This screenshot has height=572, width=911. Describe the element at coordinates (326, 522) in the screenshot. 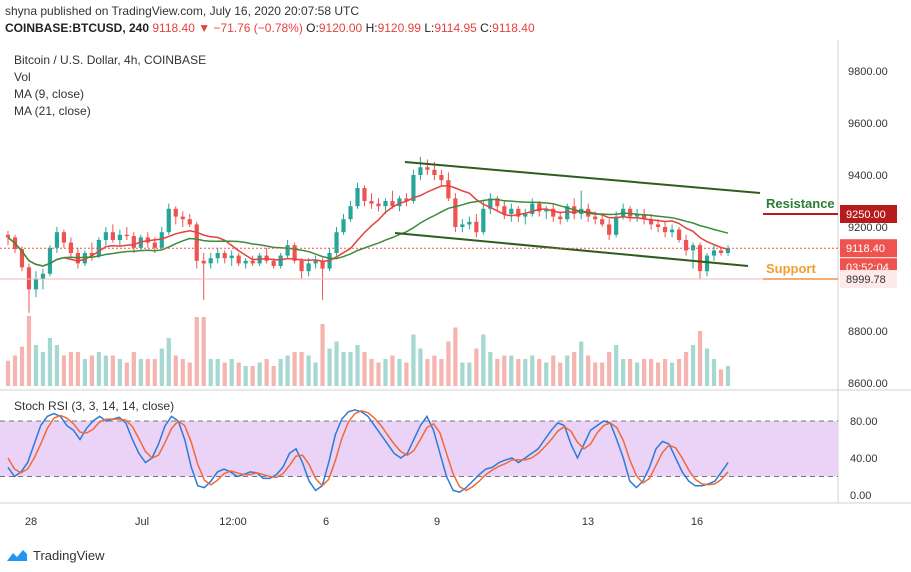

I see `time-tick-label: 6` at that location.